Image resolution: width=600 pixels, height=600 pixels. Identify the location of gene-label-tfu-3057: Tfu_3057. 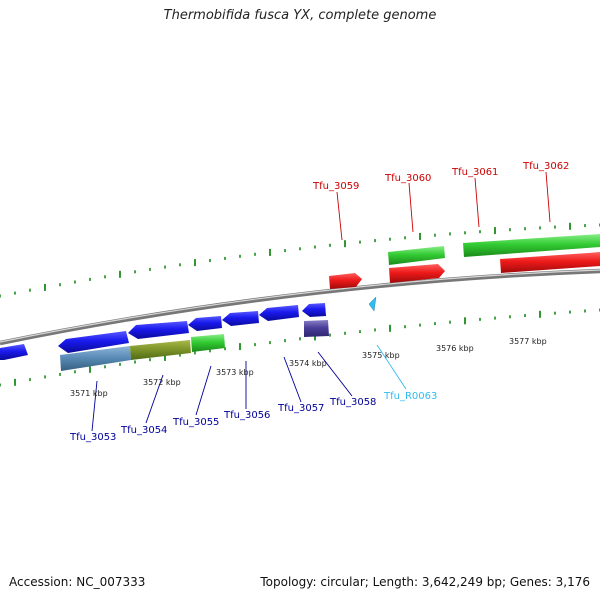
(300, 408).